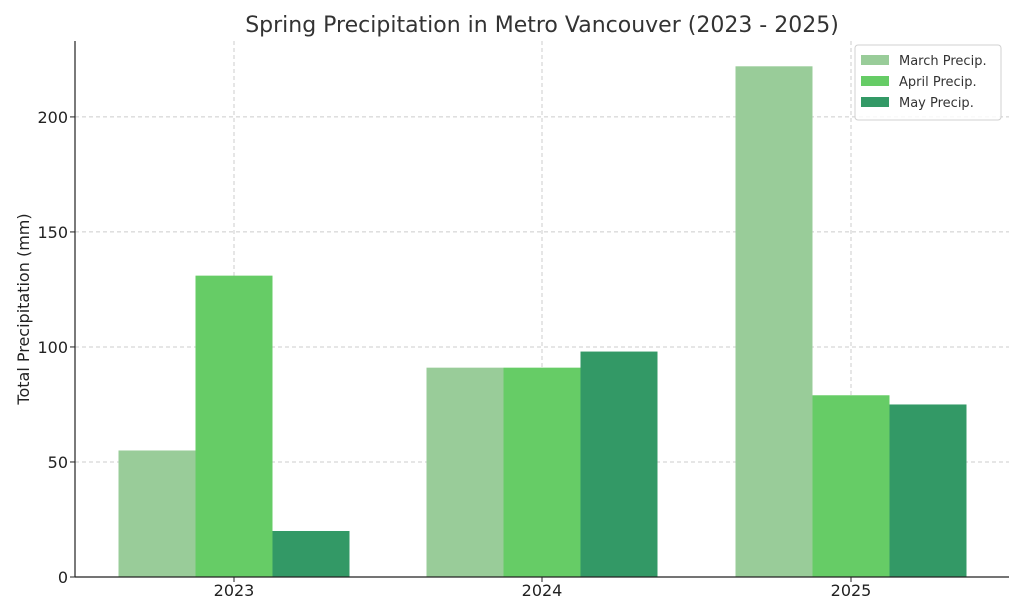 The width and height of the screenshot is (1024, 614). I want to click on x-tick-label-2024: 2024, so click(542, 590).